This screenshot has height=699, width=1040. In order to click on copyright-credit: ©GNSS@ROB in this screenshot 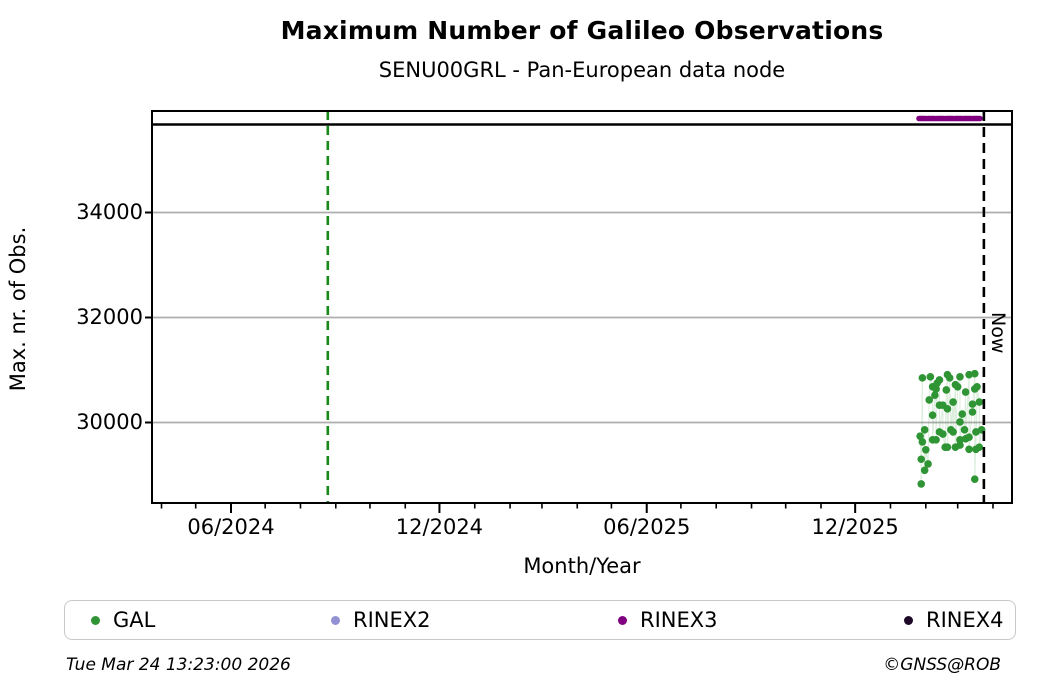, I will do `click(942, 665)`.